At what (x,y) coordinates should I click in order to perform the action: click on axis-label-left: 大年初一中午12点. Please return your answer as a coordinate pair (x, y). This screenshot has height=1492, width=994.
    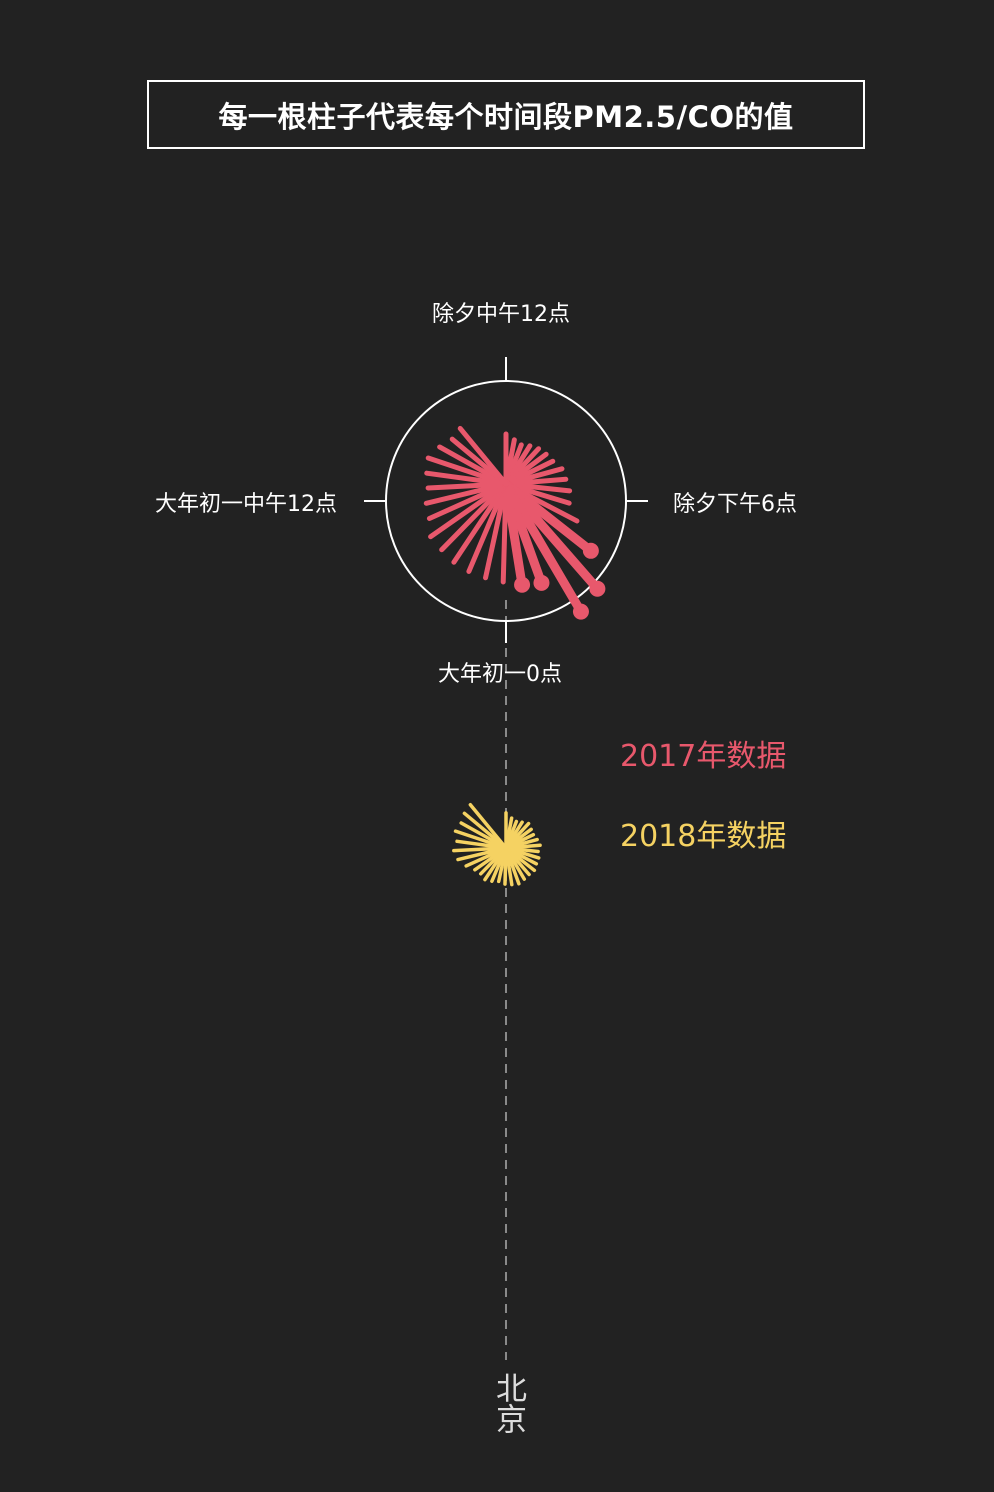
    Looking at the image, I should click on (246, 504).